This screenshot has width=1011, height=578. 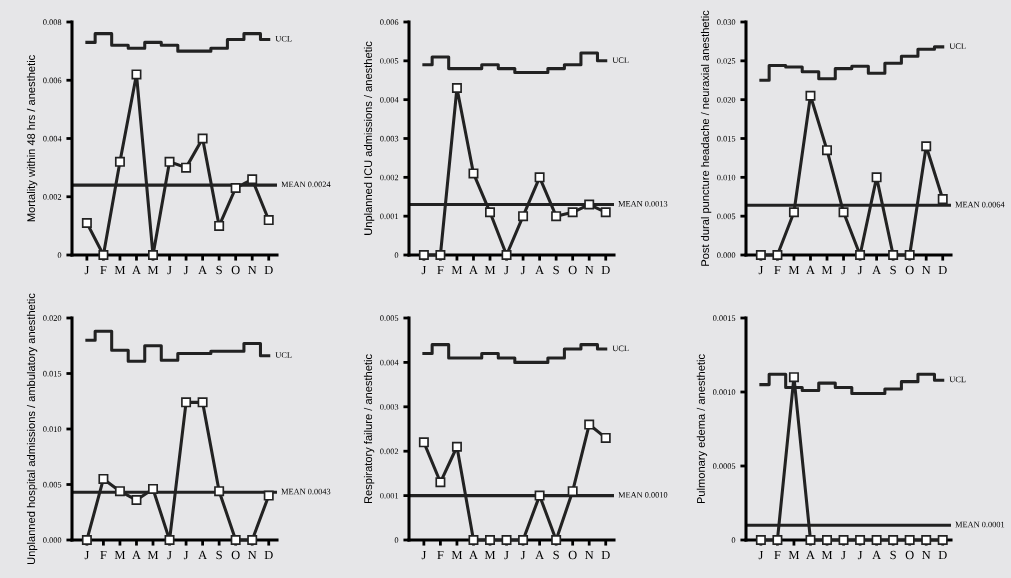 I want to click on y-tick-label: 0.0010, so click(x=724, y=392).